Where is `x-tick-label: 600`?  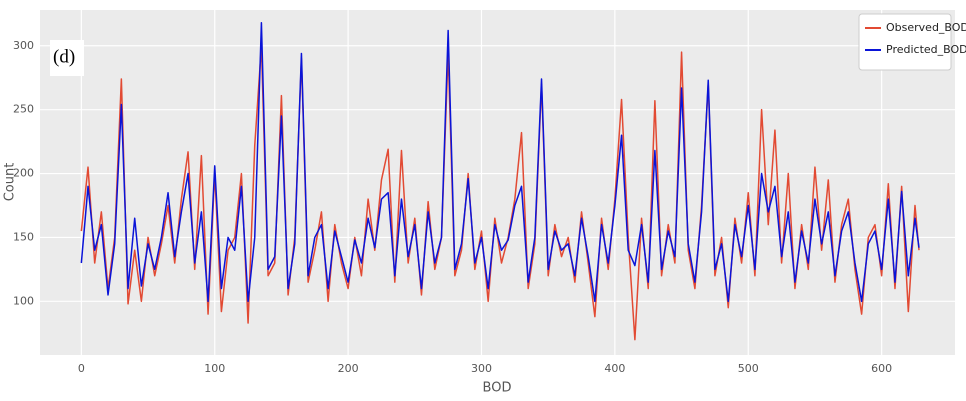
x-tick-label: 600 is located at coordinates (881, 368).